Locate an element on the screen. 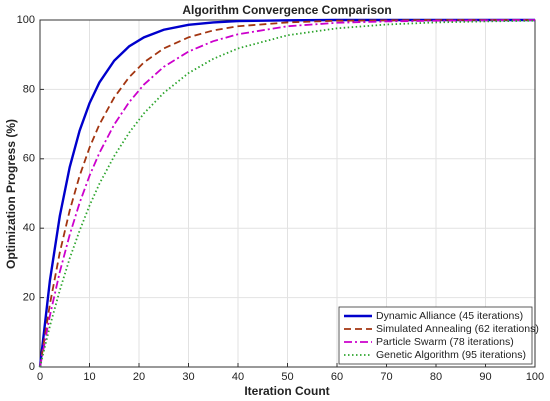 The width and height of the screenshot is (550, 401). y-axis-label: Optimization Progress (%) is located at coordinates (11, 194).